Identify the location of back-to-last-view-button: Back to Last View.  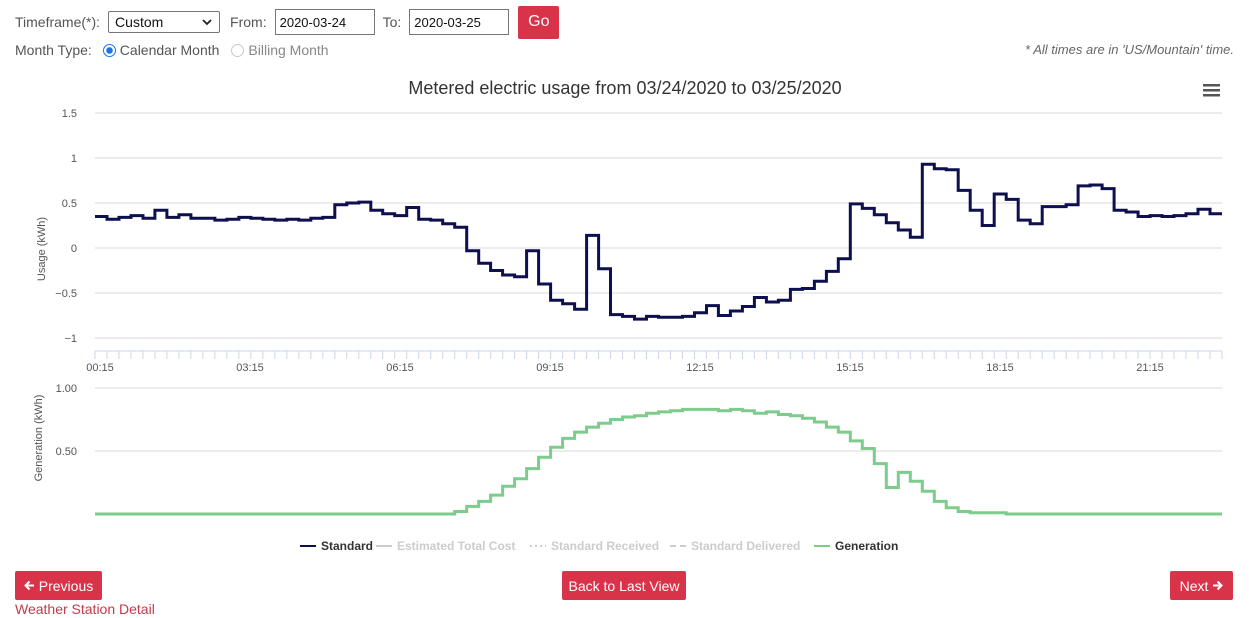
(624, 585).